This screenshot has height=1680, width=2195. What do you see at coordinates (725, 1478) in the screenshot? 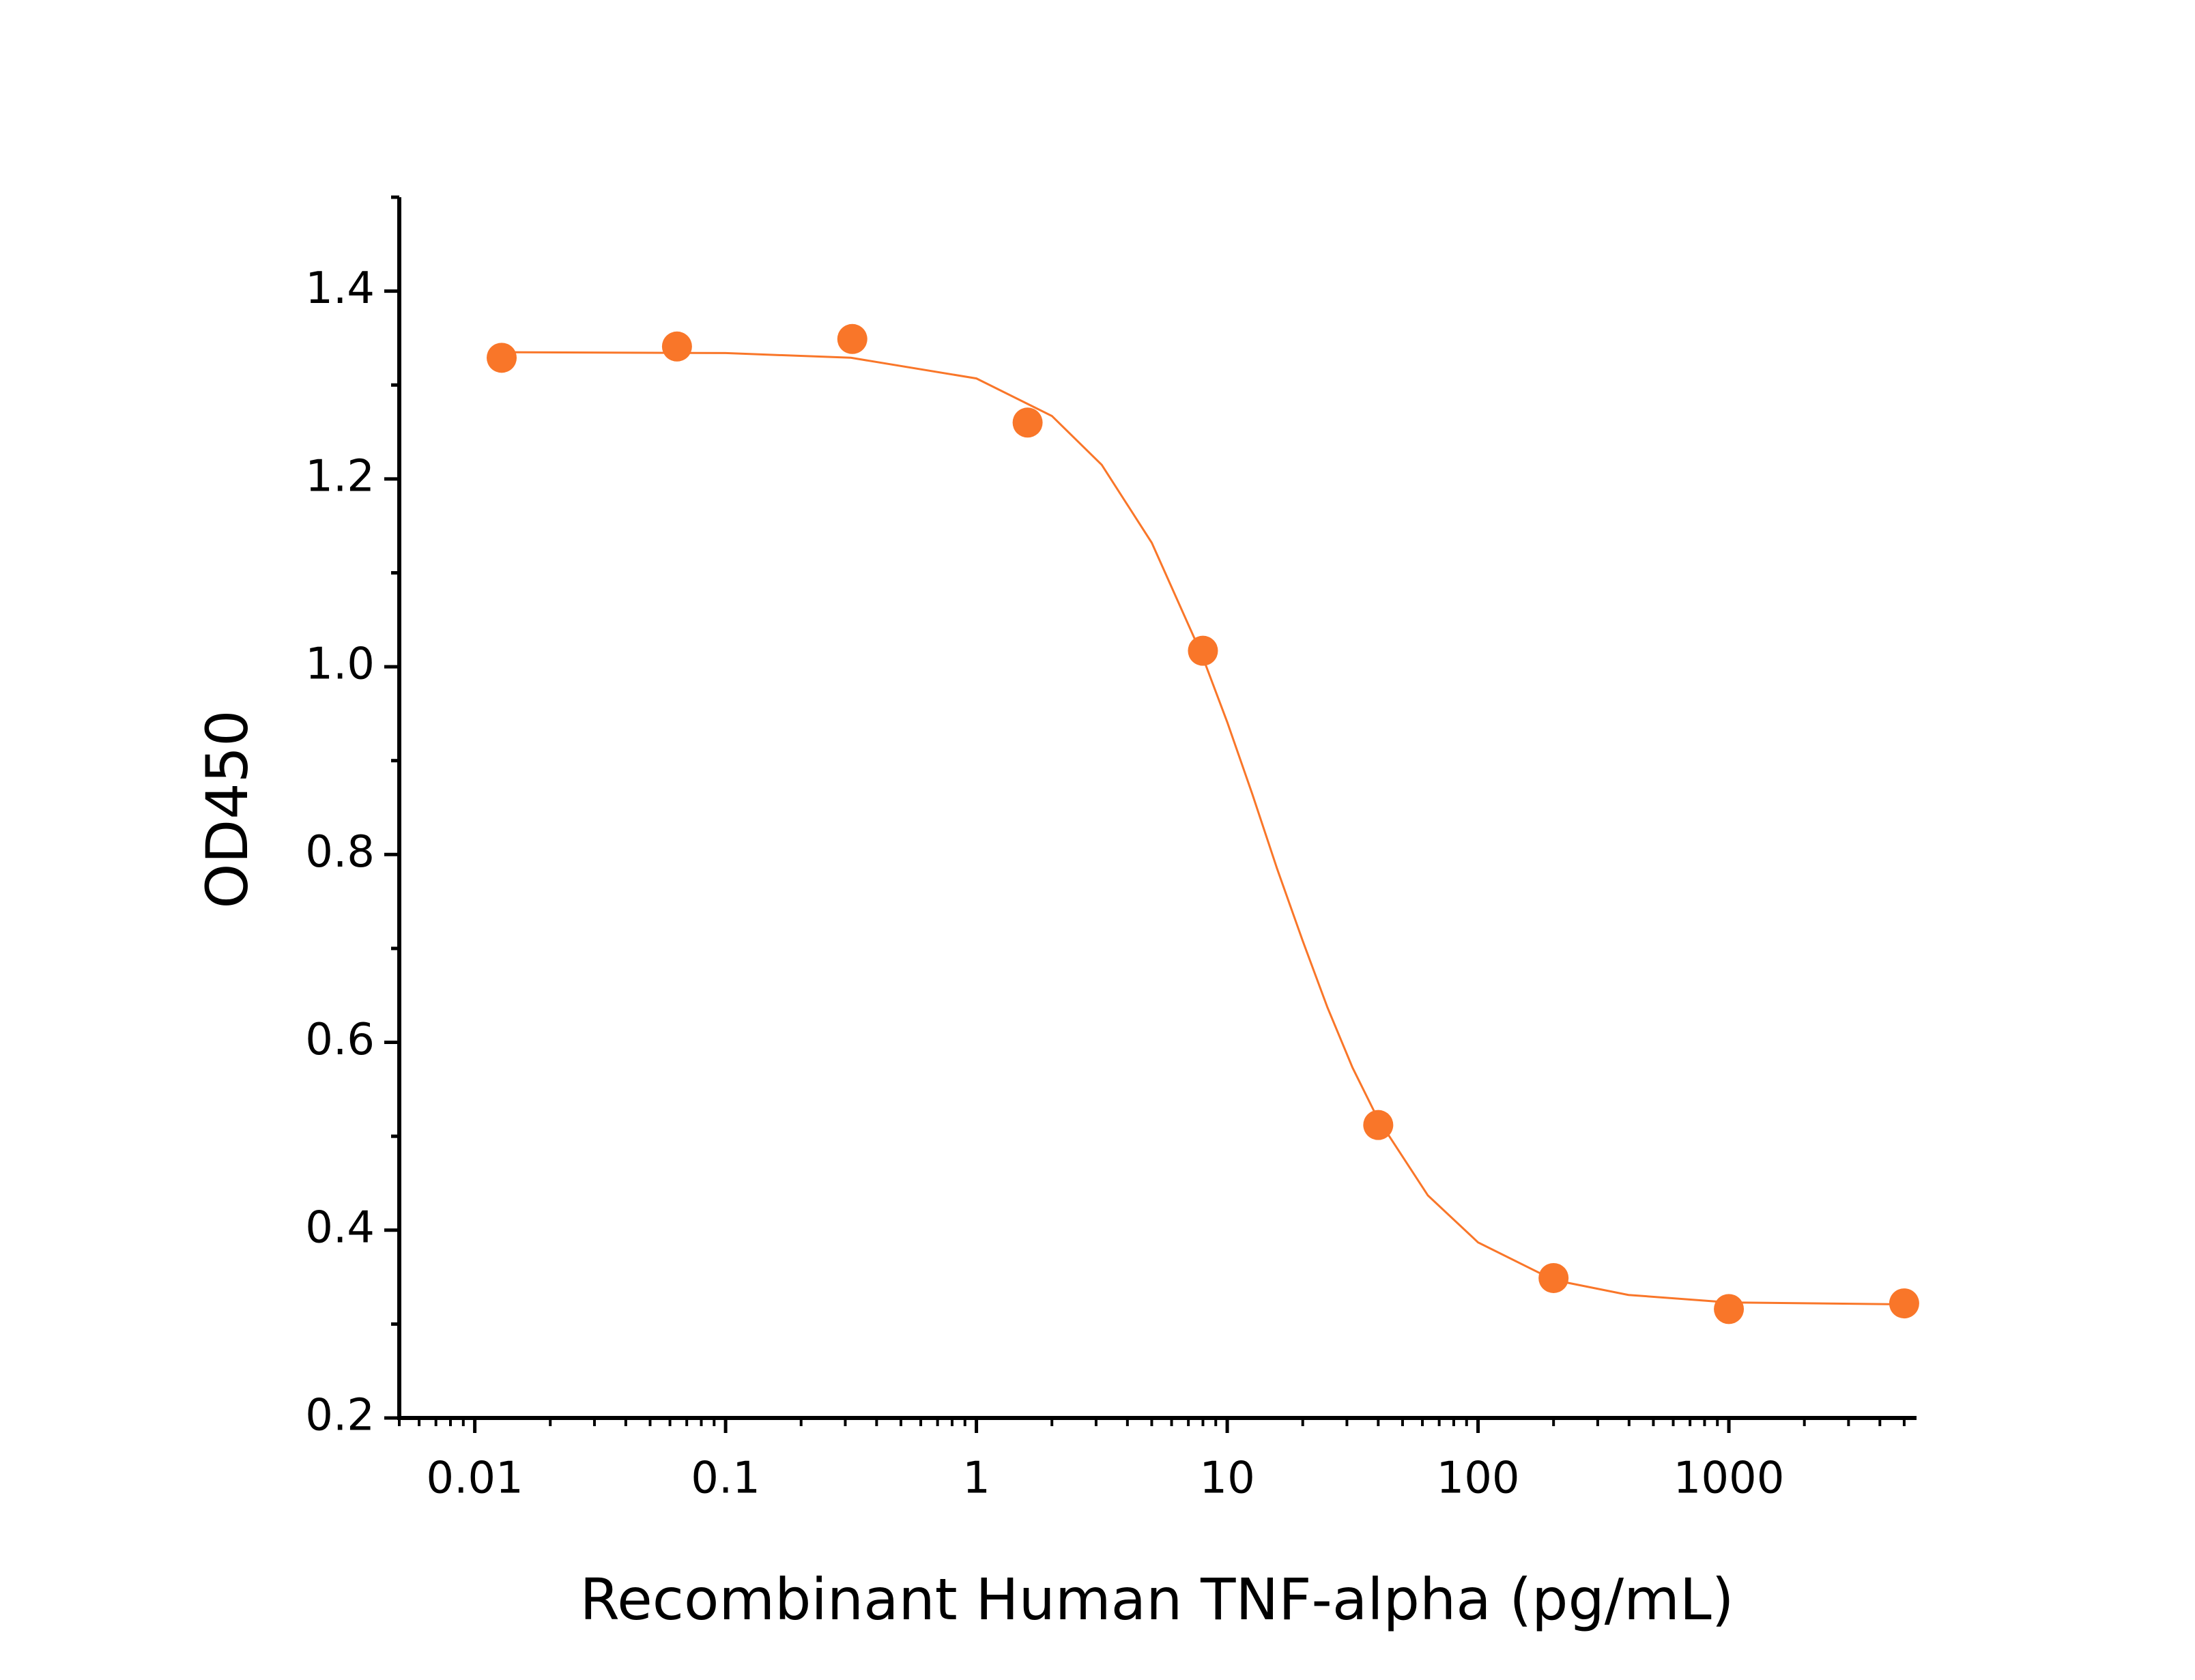
I see `x-tick-label: 0.1` at bounding box center [725, 1478].